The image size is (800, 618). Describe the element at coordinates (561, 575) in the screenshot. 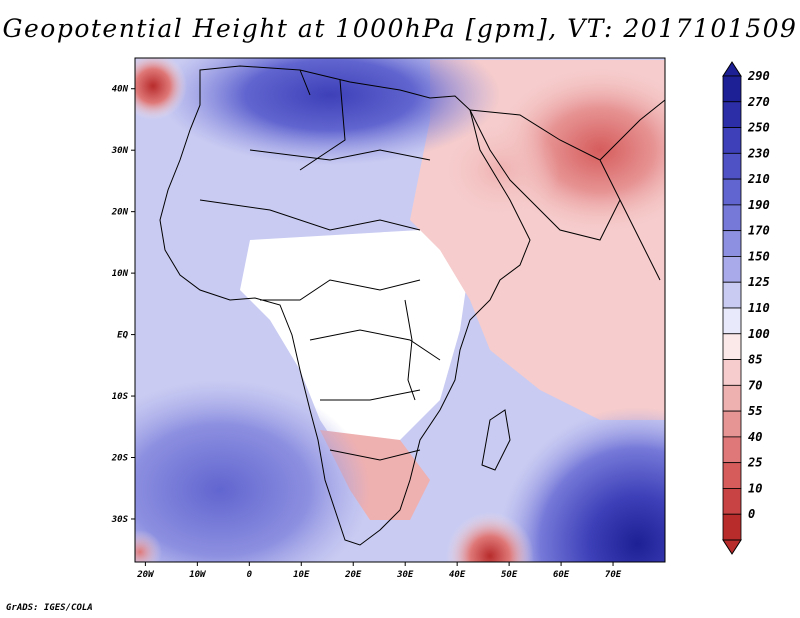

I see `lon-label: 60E` at that location.